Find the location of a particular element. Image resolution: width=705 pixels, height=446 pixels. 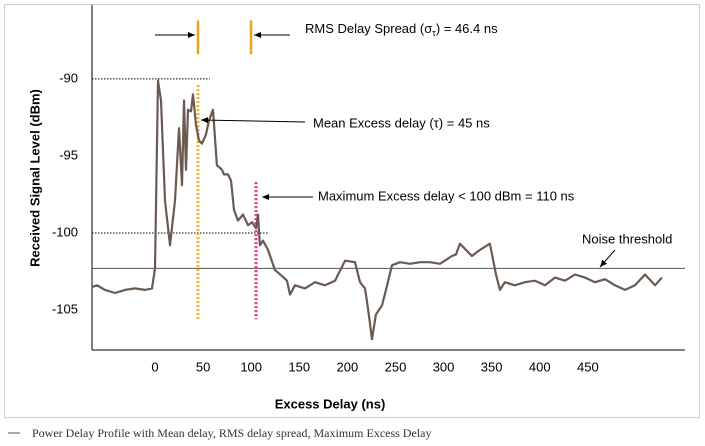

x-tick-label: 400 is located at coordinates (540, 366).